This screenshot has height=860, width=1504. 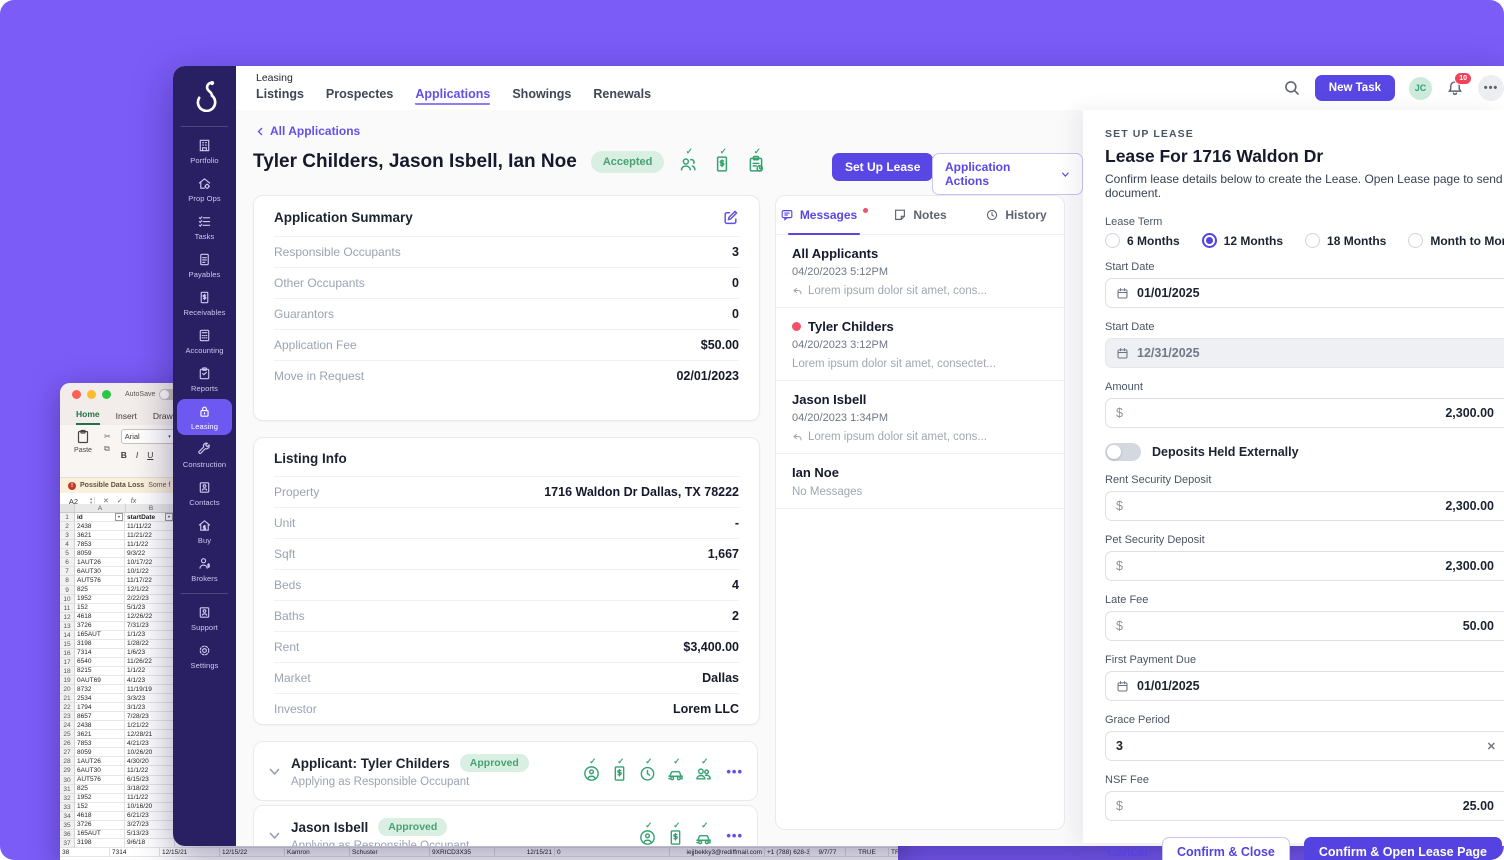 What do you see at coordinates (1007, 174) in the screenshot?
I see `application-actions-button: Application Actions` at bounding box center [1007, 174].